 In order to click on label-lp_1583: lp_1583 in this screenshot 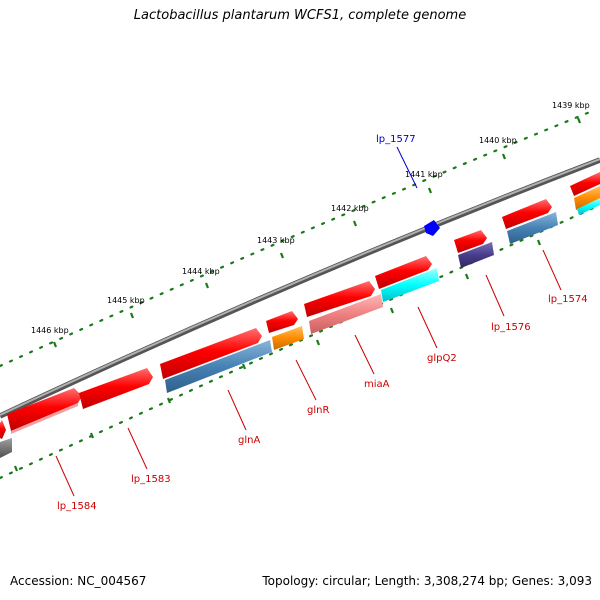, I will do `click(151, 479)`.